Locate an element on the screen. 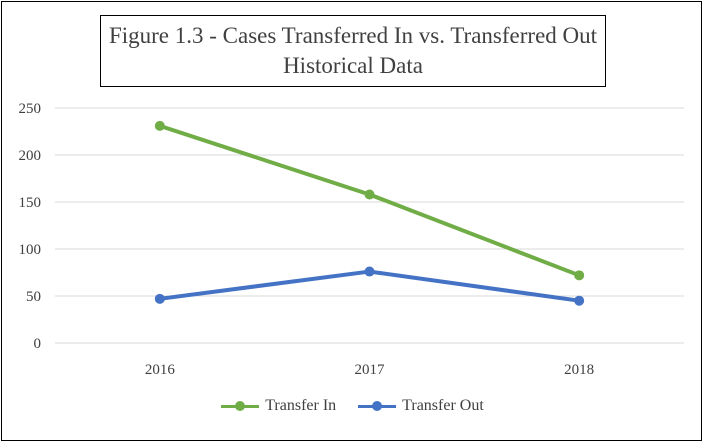 The height and width of the screenshot is (444, 705). legend-item-0: Transfer In is located at coordinates (278, 406).